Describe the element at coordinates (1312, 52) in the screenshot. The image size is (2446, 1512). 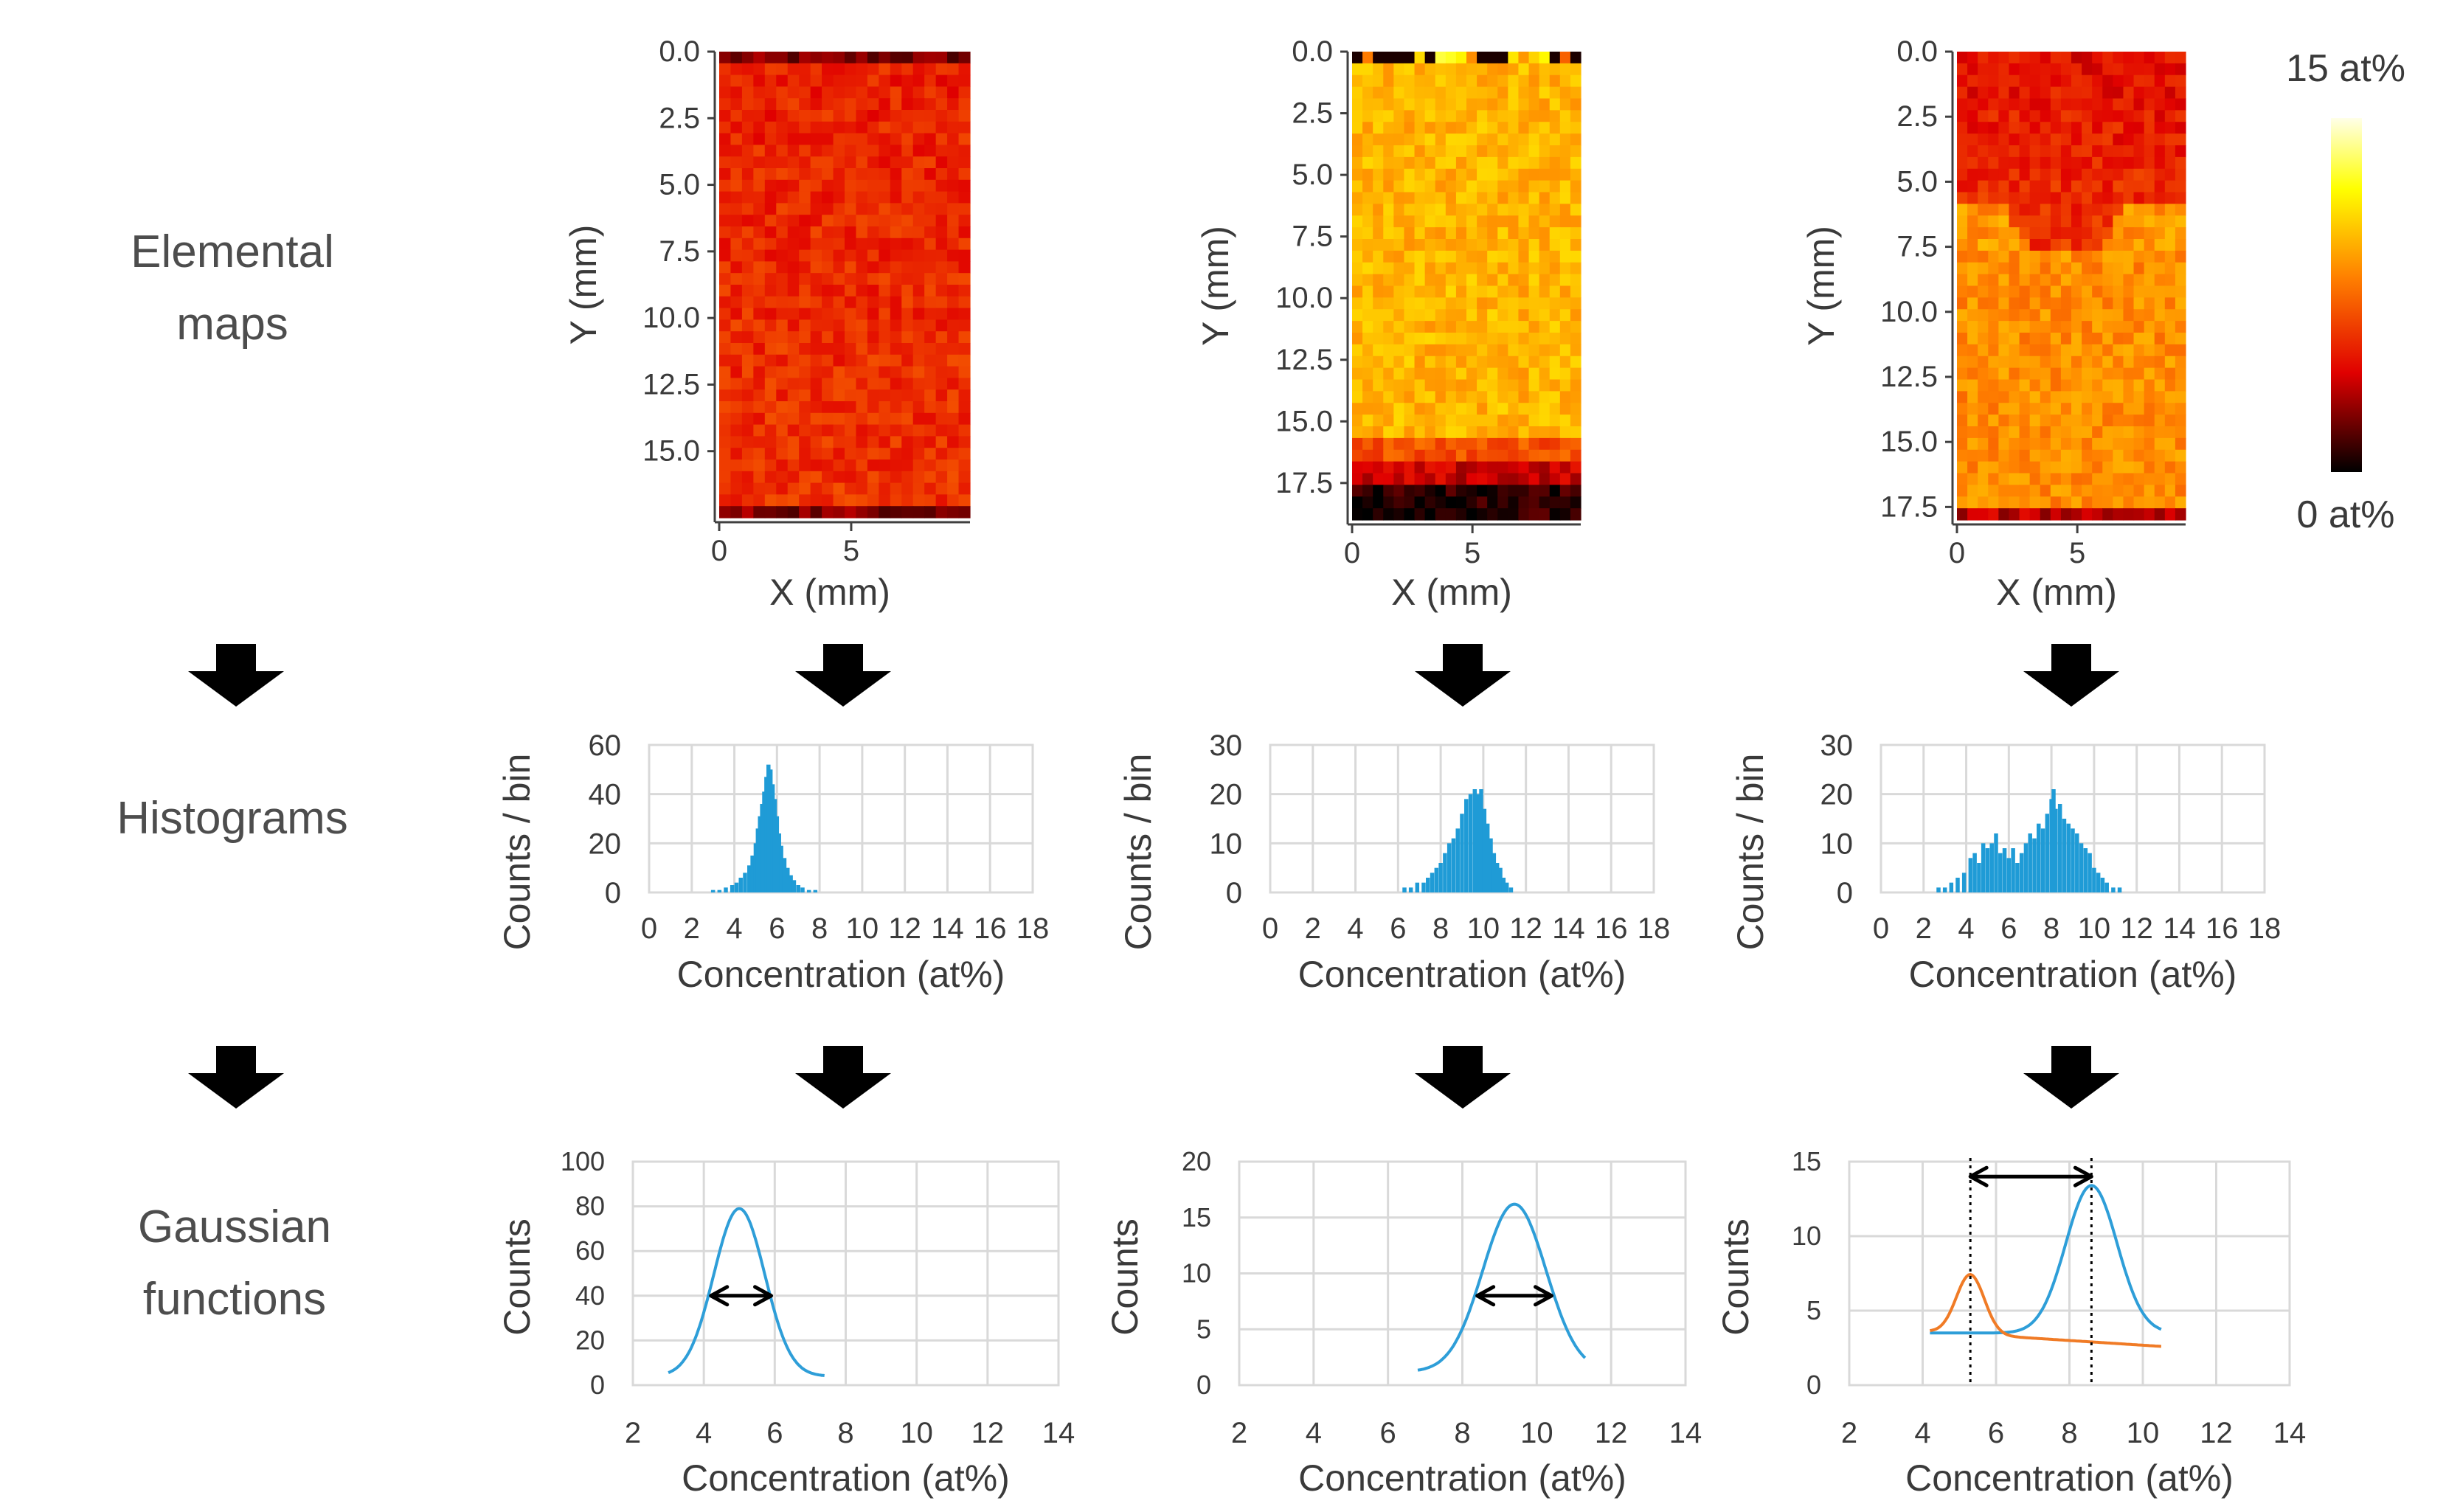
I see `y-tick-label: 0.0` at that location.